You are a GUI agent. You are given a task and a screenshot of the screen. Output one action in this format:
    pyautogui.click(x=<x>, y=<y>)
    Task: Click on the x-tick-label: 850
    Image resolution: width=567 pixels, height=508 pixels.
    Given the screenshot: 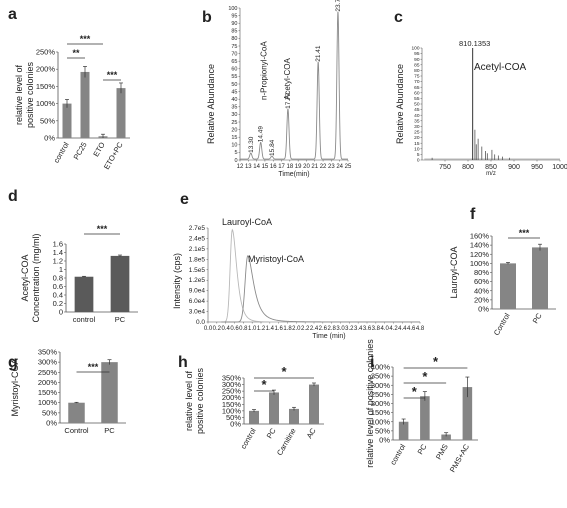 What is the action you would take?
    pyautogui.click(x=491, y=167)
    